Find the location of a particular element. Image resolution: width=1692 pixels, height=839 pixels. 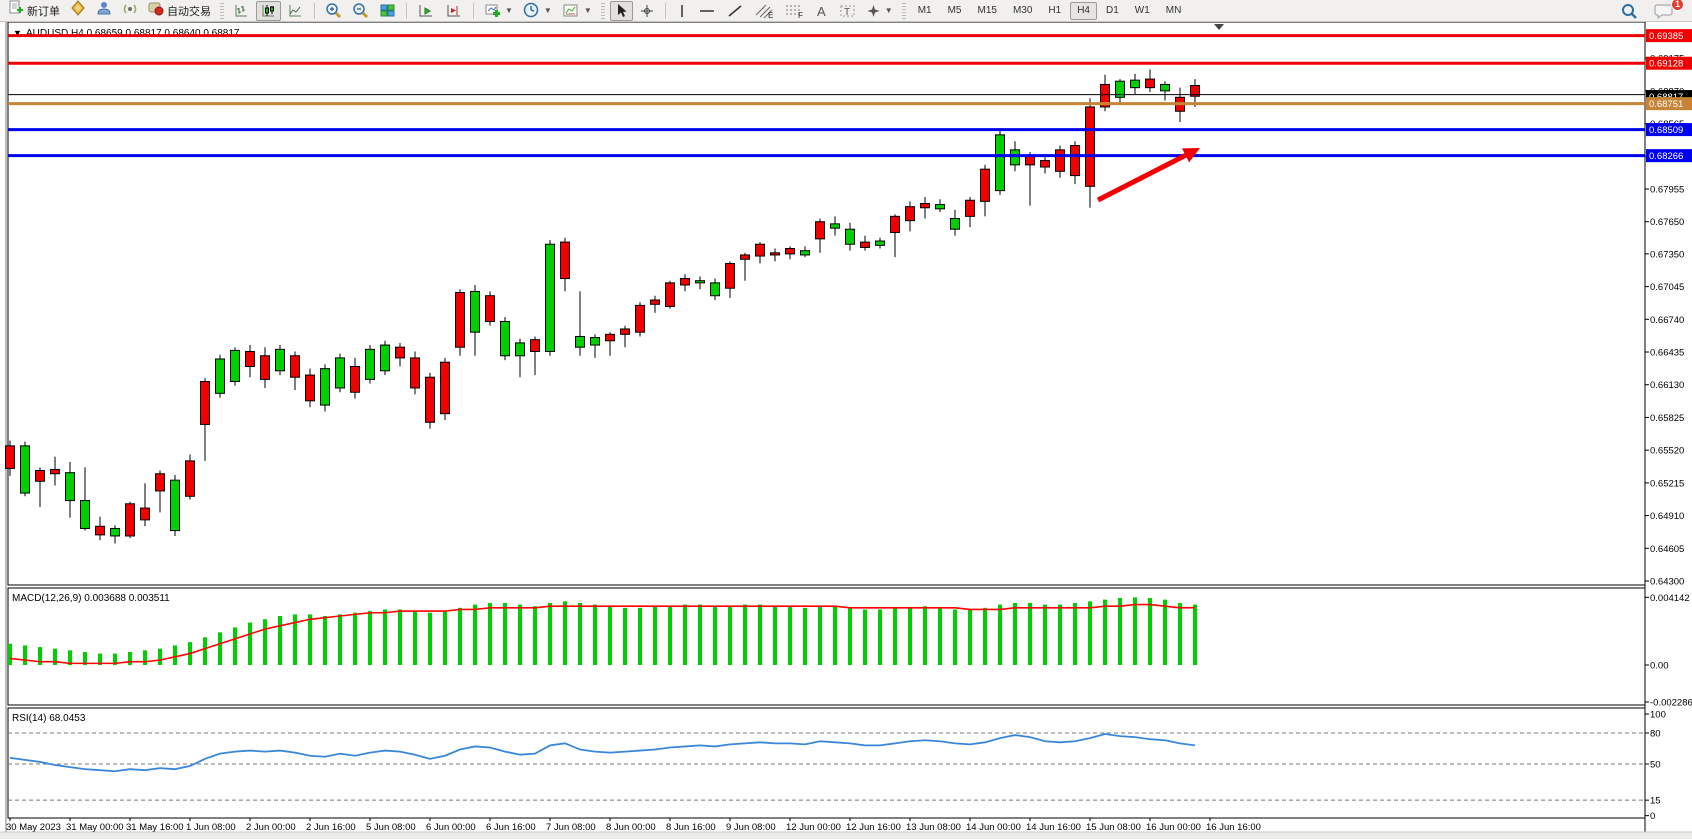

svg-text: 2 Jun 16:00 is located at coordinates (331, 827).